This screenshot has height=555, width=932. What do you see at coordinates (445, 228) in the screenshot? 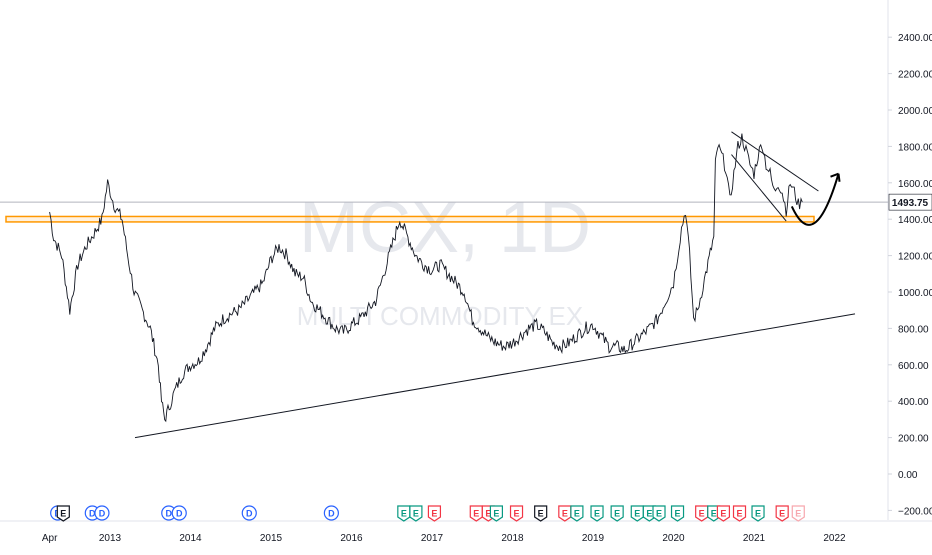
I see `watermark-symbol: MCX, 1D` at bounding box center [445, 228].